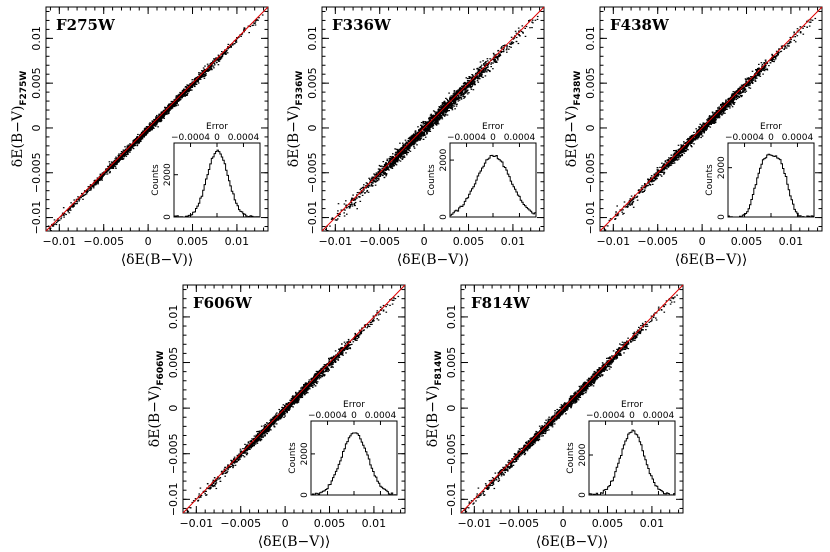 The height and width of the screenshot is (552, 830). Describe the element at coordinates (148, 241) in the screenshot. I see `x-tick-label: 0` at that location.